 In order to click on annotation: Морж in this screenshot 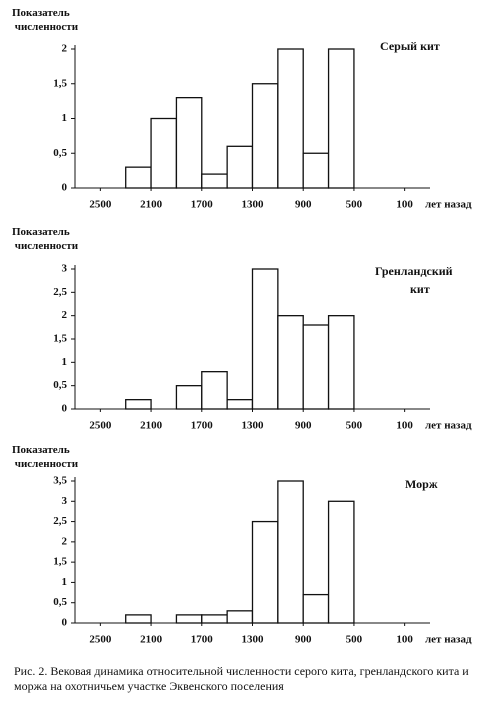, I will do `click(421, 484)`.